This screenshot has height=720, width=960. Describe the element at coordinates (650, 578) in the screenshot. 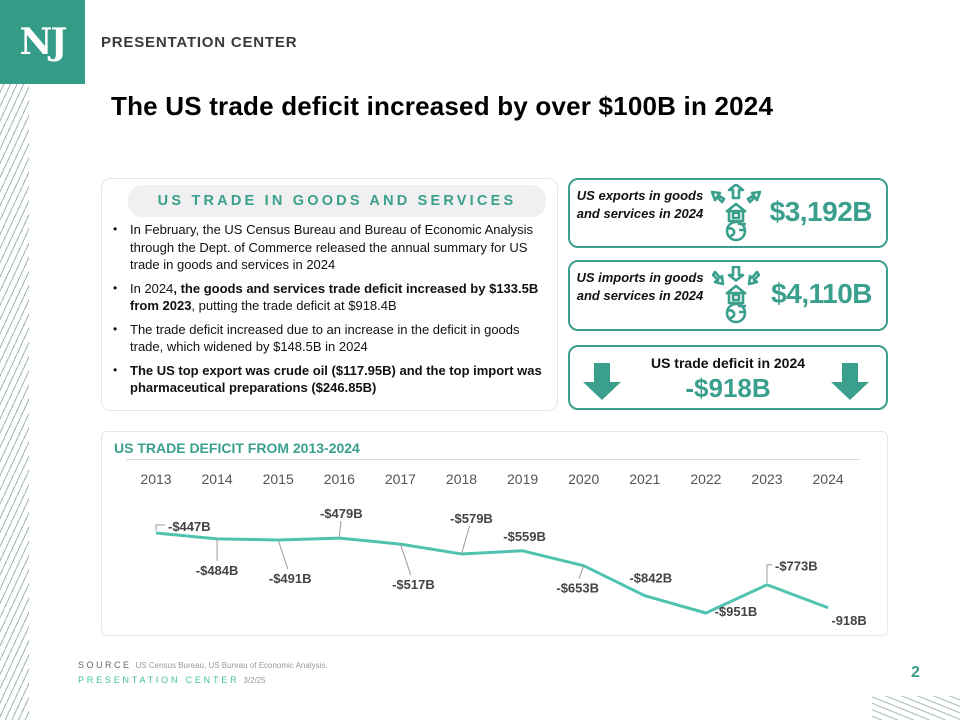

I see `data-label: -$842B` at that location.